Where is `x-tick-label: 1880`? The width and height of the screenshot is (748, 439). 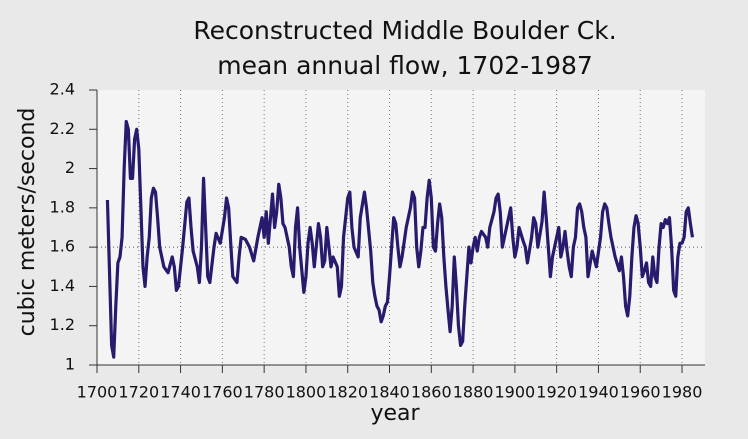
x-tick-label: 1880 is located at coordinates (473, 392).